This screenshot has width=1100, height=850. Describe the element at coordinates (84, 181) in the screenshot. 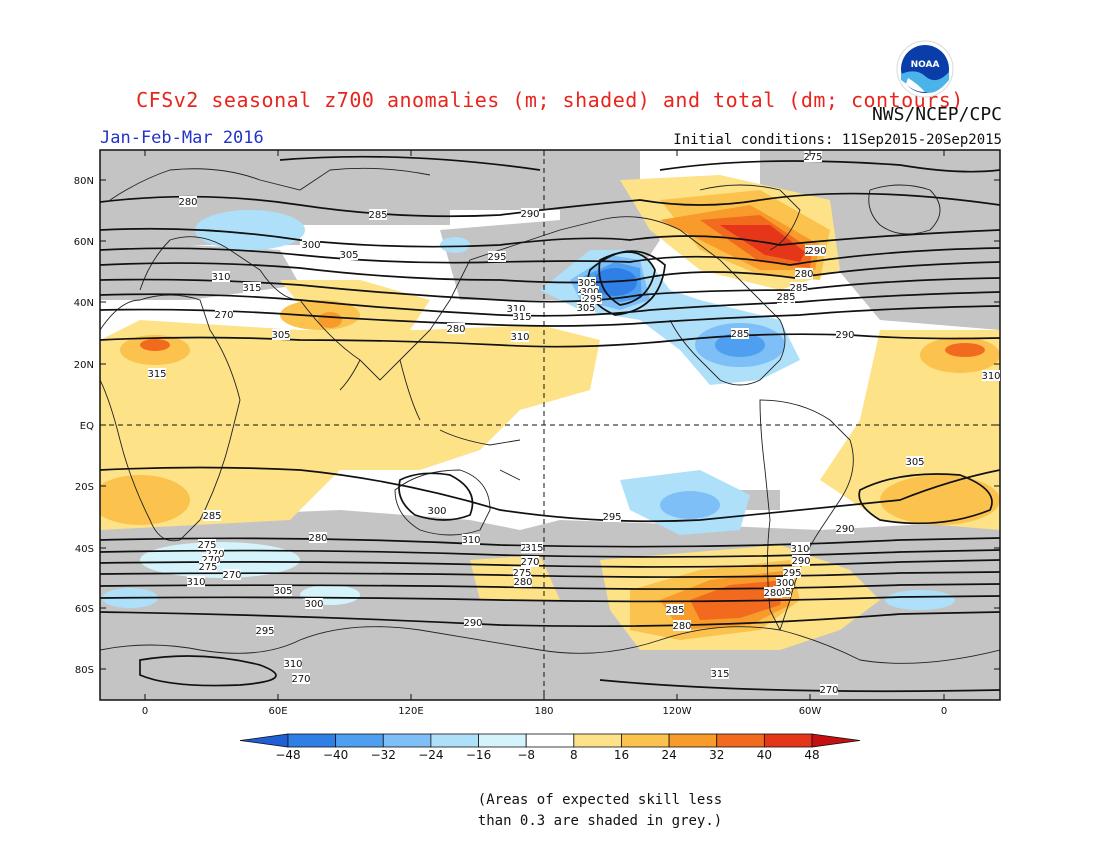

I see `lat-tick-label: 80N` at that location.